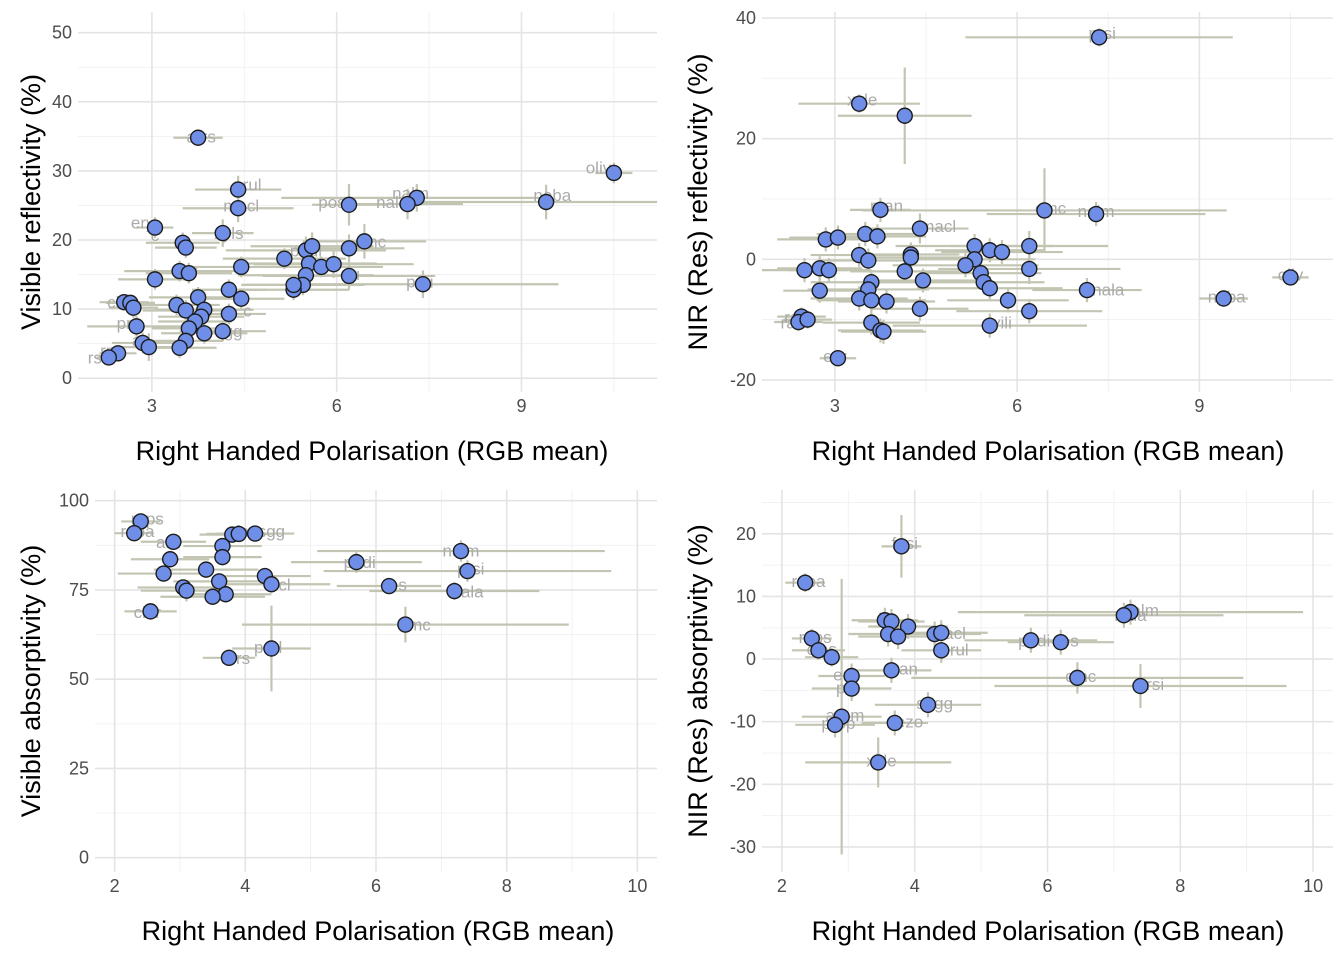 The height and width of the screenshot is (960, 1344). I want to click on point-label: macl, so click(938, 226).